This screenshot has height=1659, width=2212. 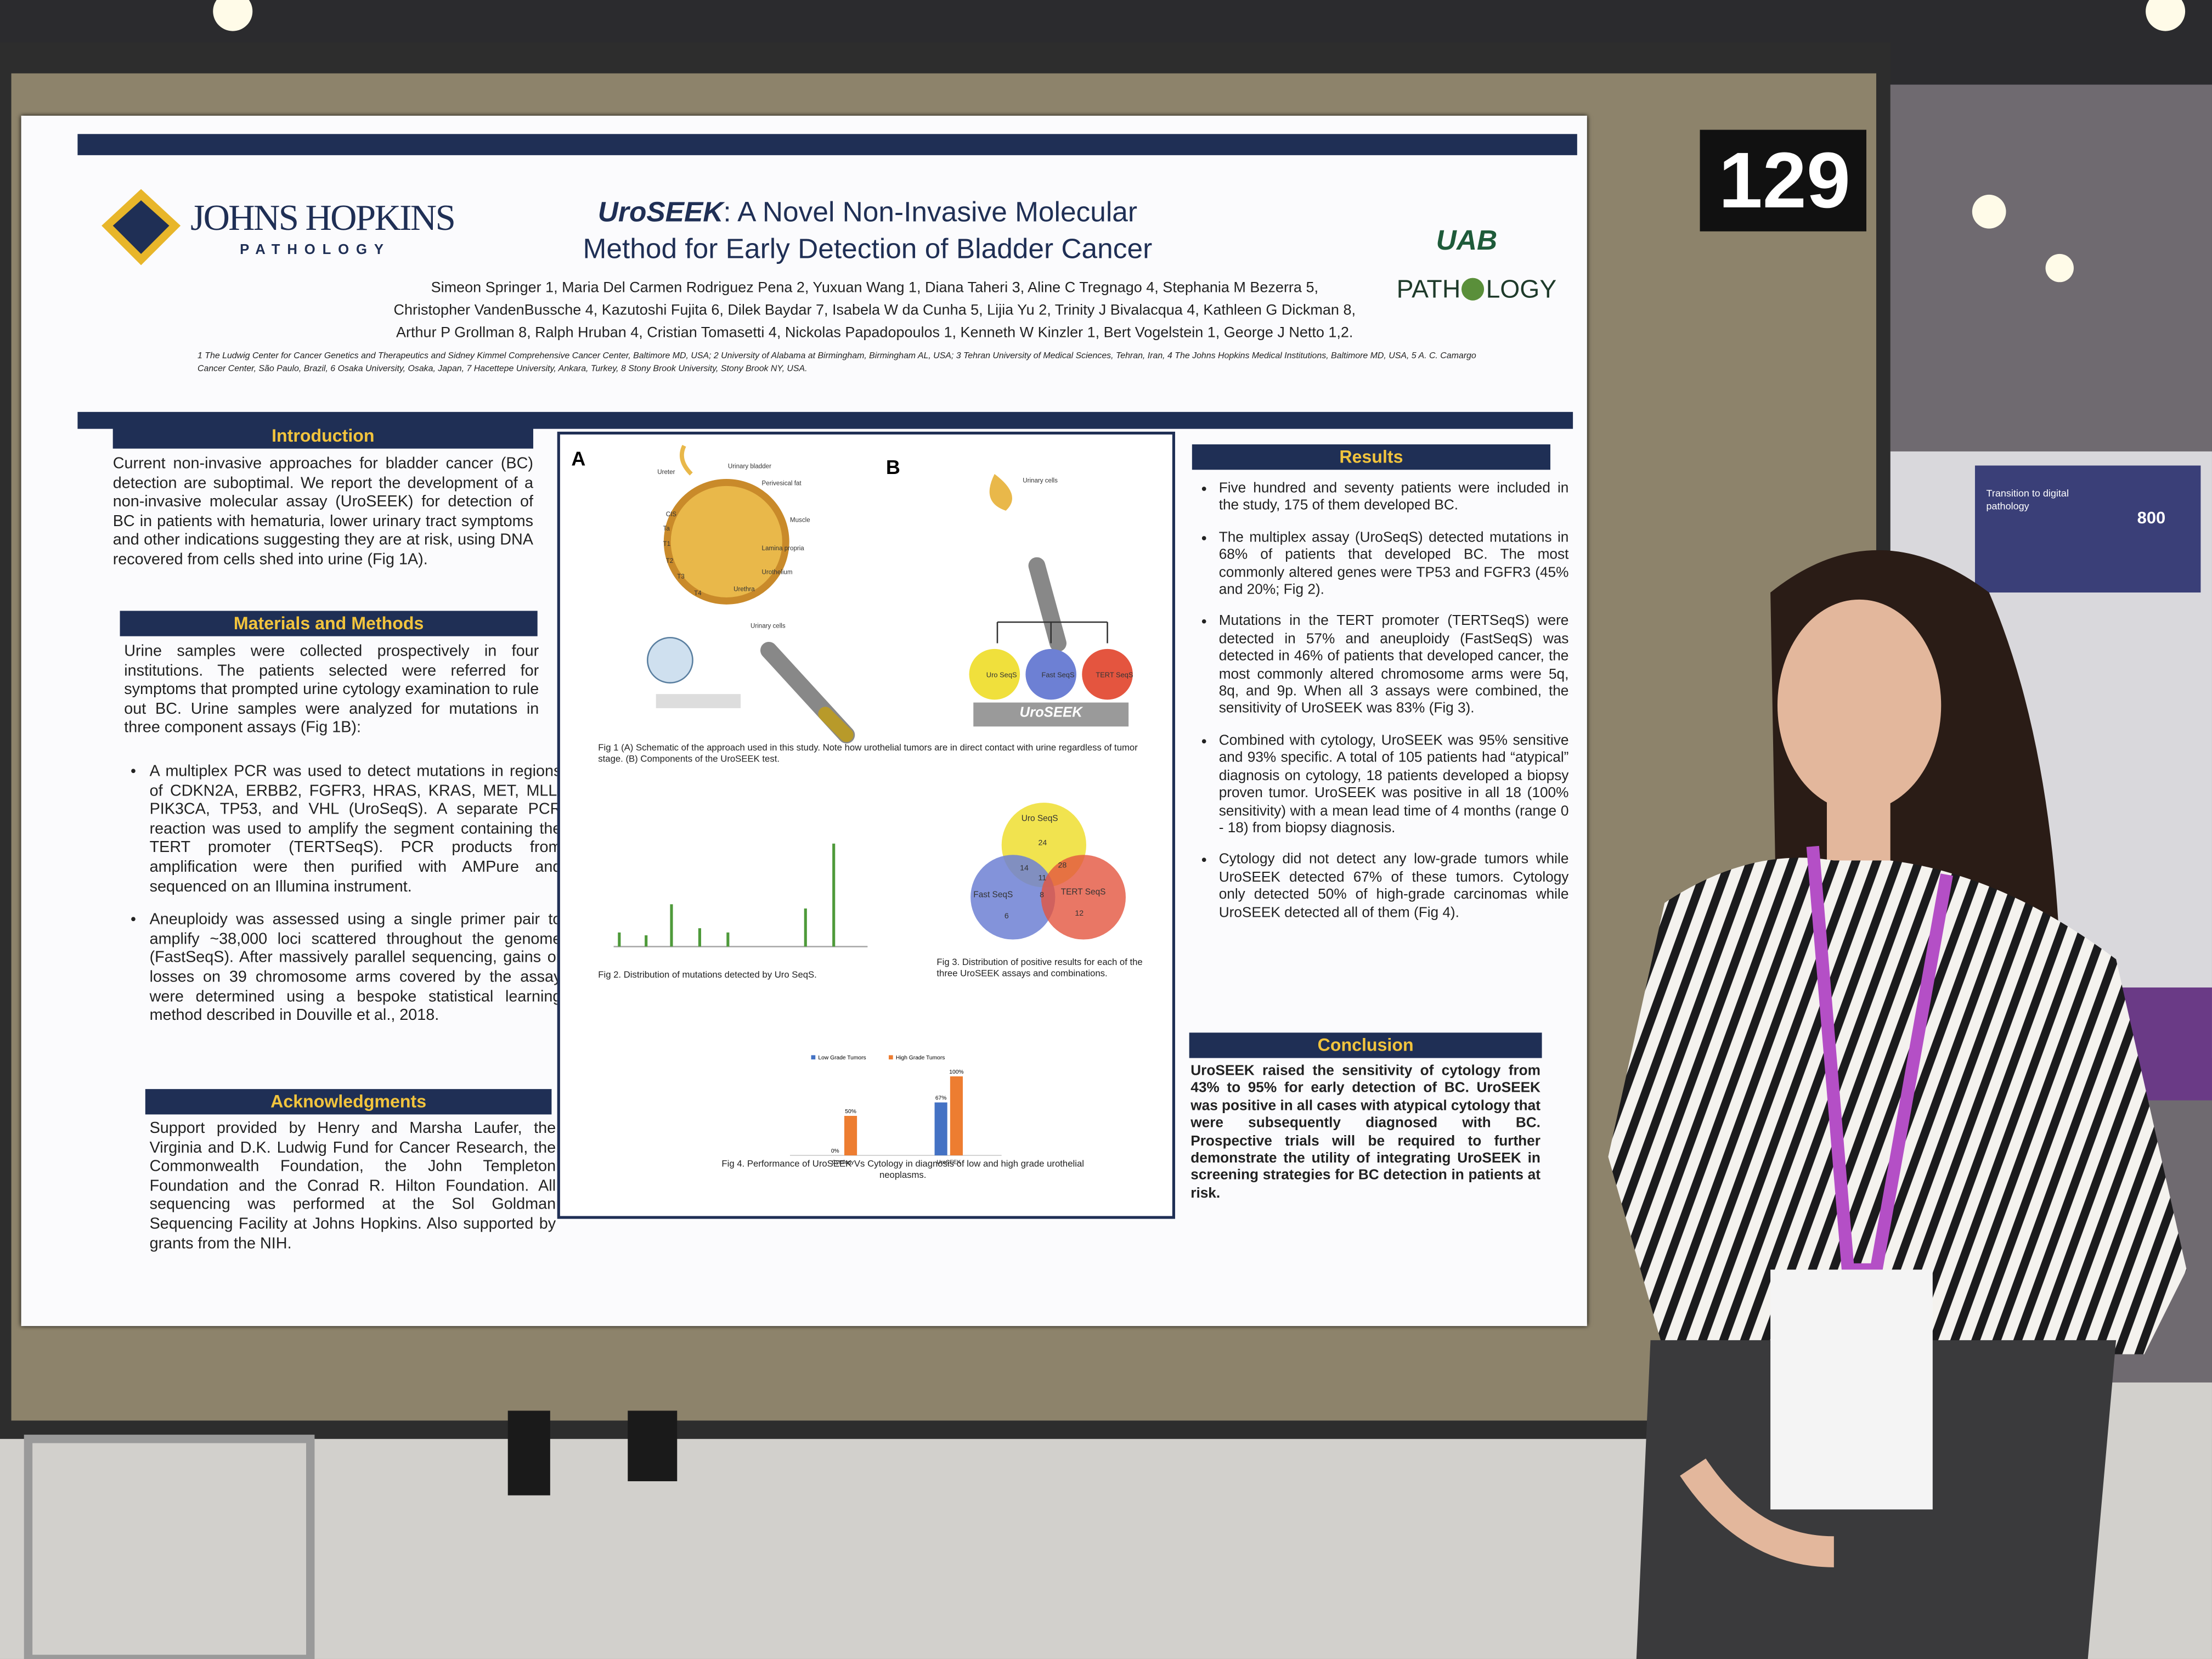 What do you see at coordinates (322, 436) in the screenshot?
I see `section-heading: Introduction` at bounding box center [322, 436].